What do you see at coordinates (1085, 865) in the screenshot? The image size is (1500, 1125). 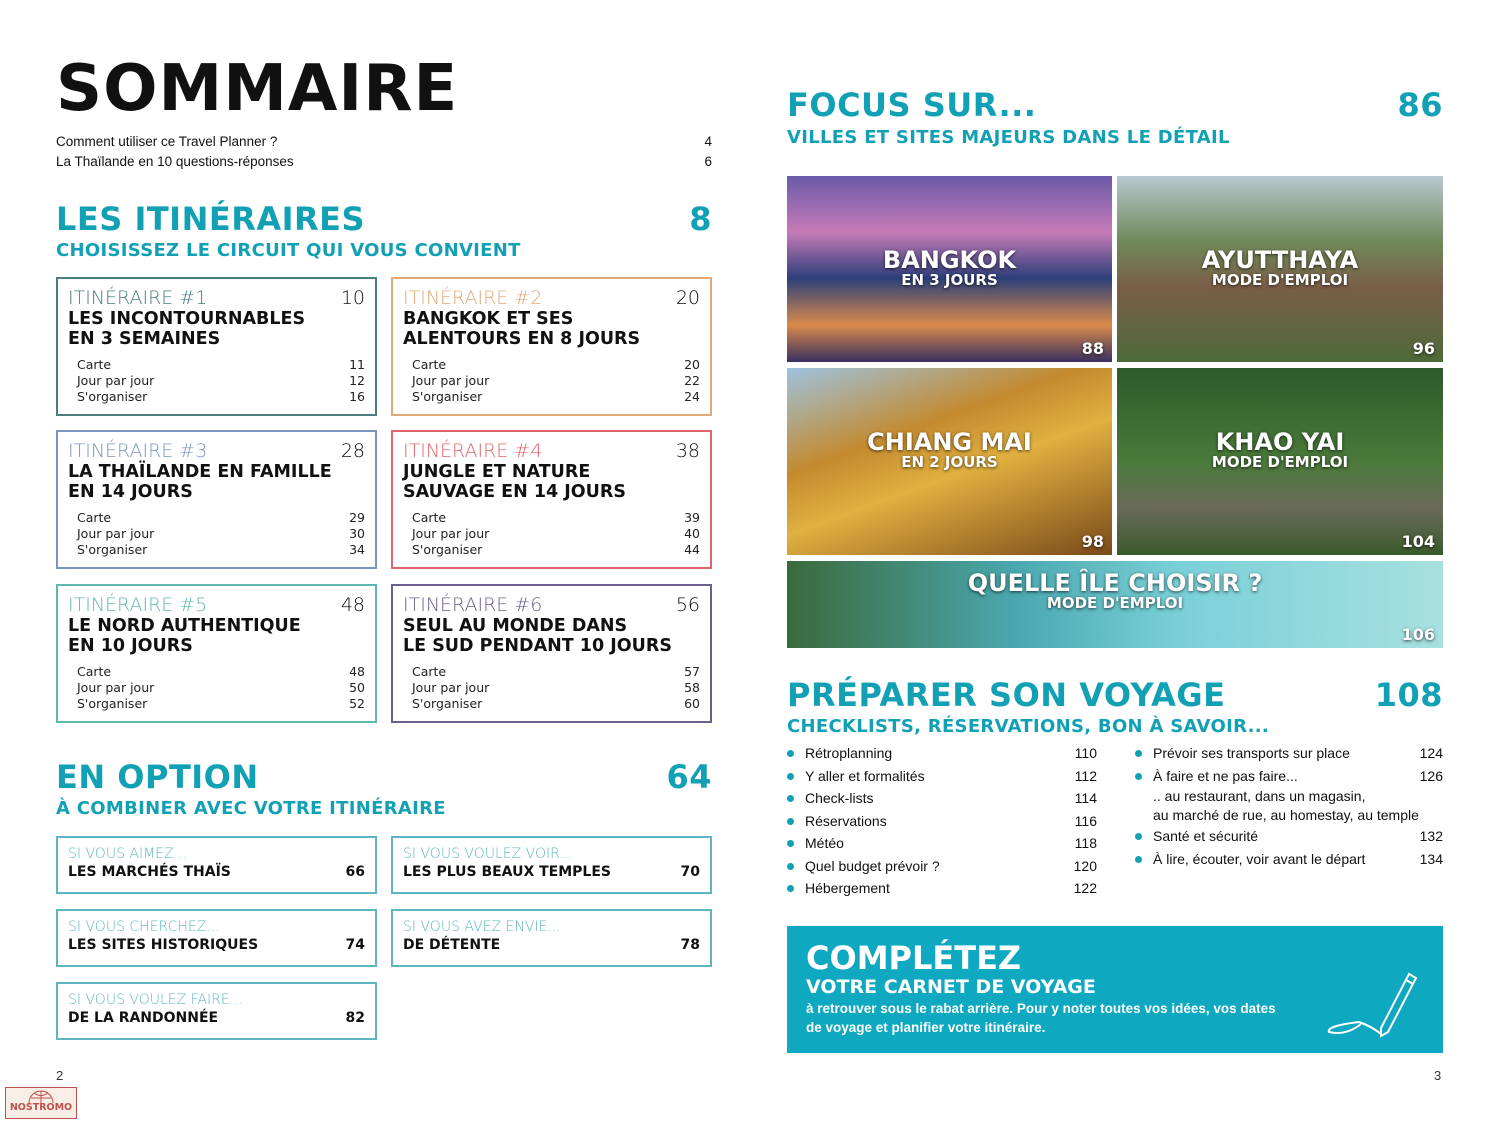 I see `item-page: 120` at bounding box center [1085, 865].